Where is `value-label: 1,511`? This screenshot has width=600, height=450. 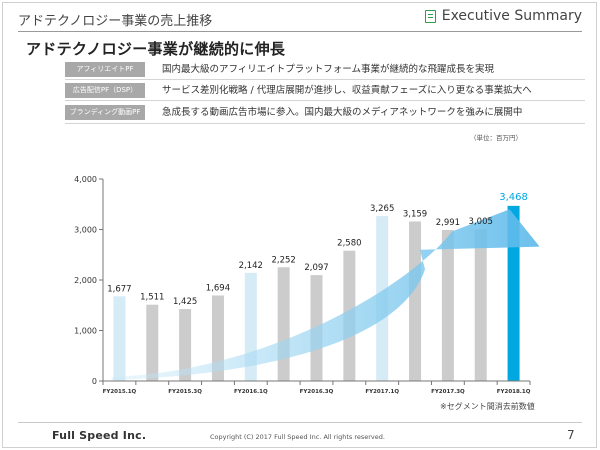 value-label: 1,511 is located at coordinates (152, 298).